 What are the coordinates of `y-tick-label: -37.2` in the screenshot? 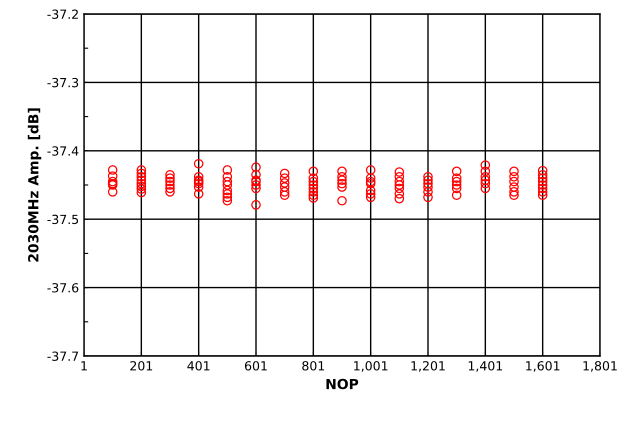 It's located at (62, 14).